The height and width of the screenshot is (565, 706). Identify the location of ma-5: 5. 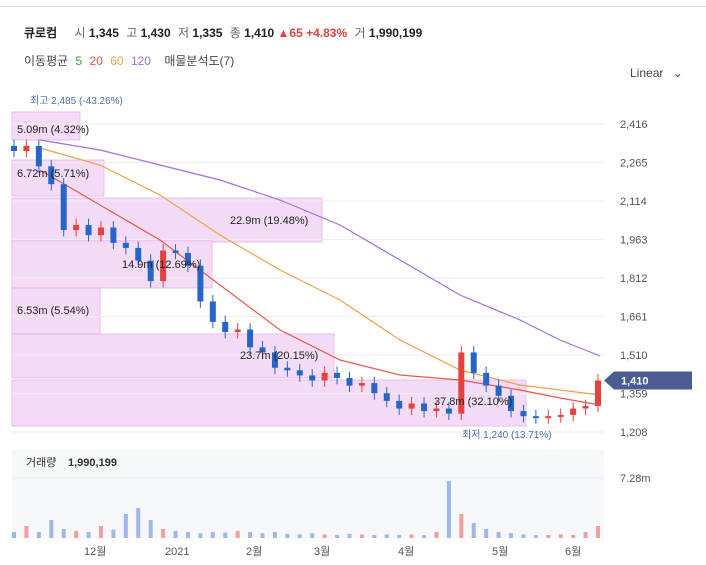
(79, 61).